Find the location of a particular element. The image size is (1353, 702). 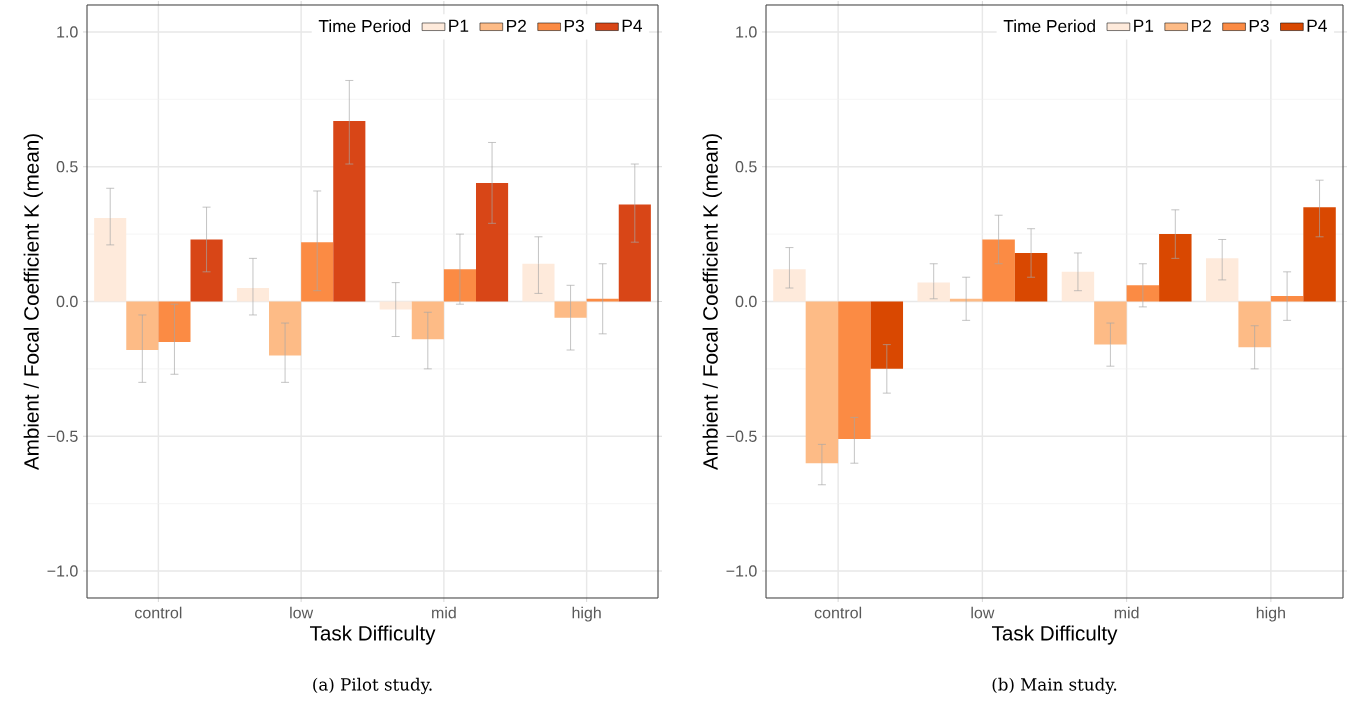

text: (b) Main study. is located at coordinates (1054, 686).